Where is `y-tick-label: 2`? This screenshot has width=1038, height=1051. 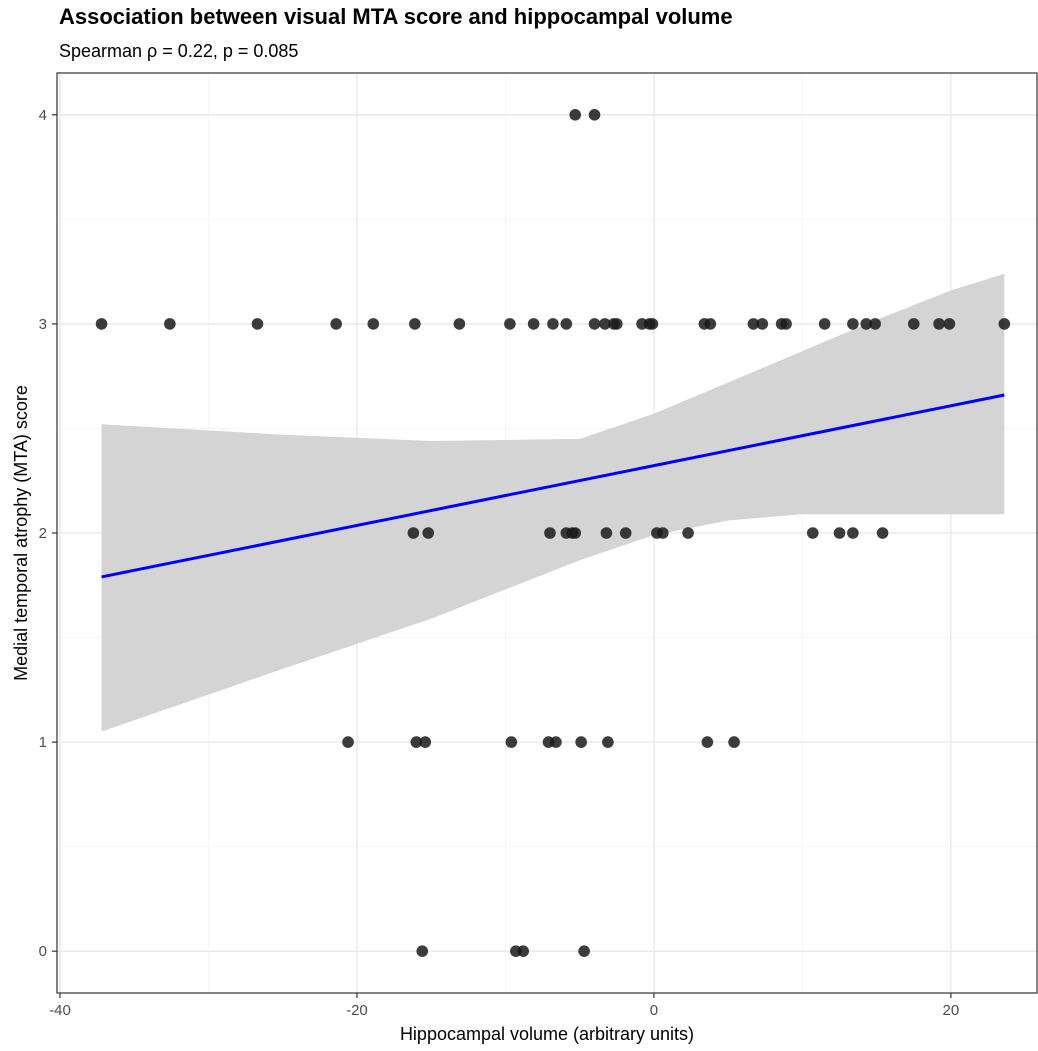 y-tick-label: 2 is located at coordinates (43, 533).